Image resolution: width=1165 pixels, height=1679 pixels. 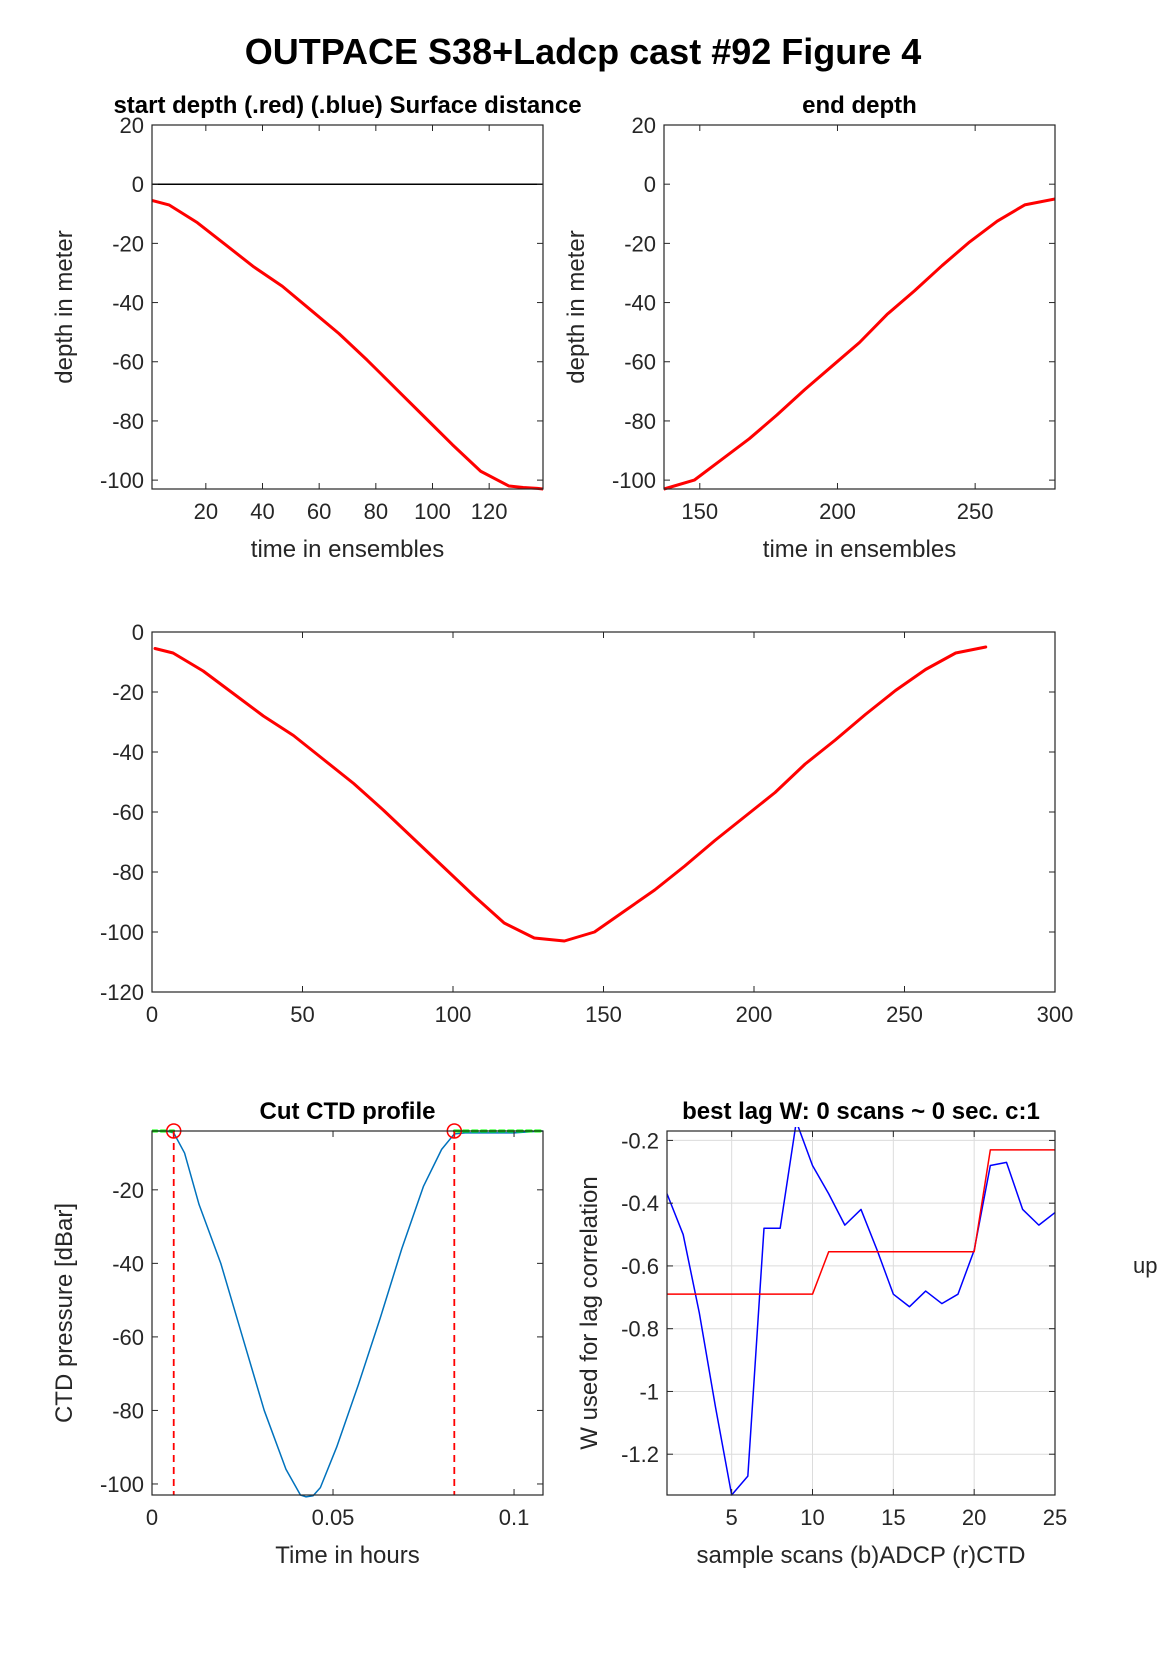 What do you see at coordinates (302, 1014) in the screenshot?
I see `x-tick-label: 50` at bounding box center [302, 1014].